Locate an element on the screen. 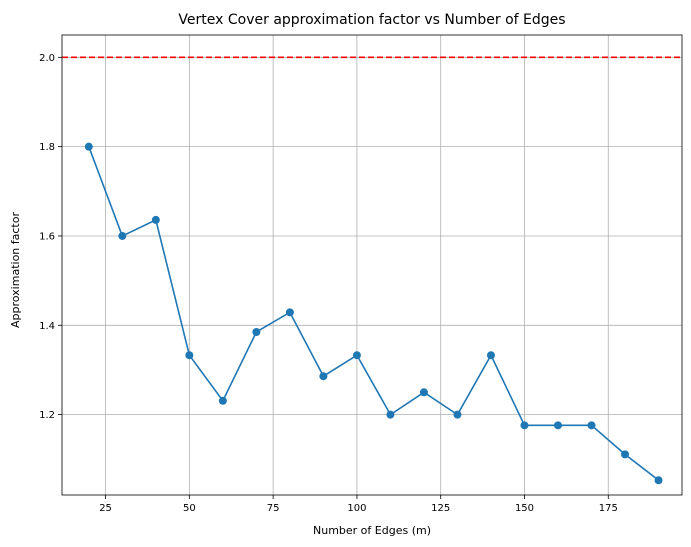 The width and height of the screenshot is (691, 547). x-tick-label: 100 is located at coordinates (356, 508).